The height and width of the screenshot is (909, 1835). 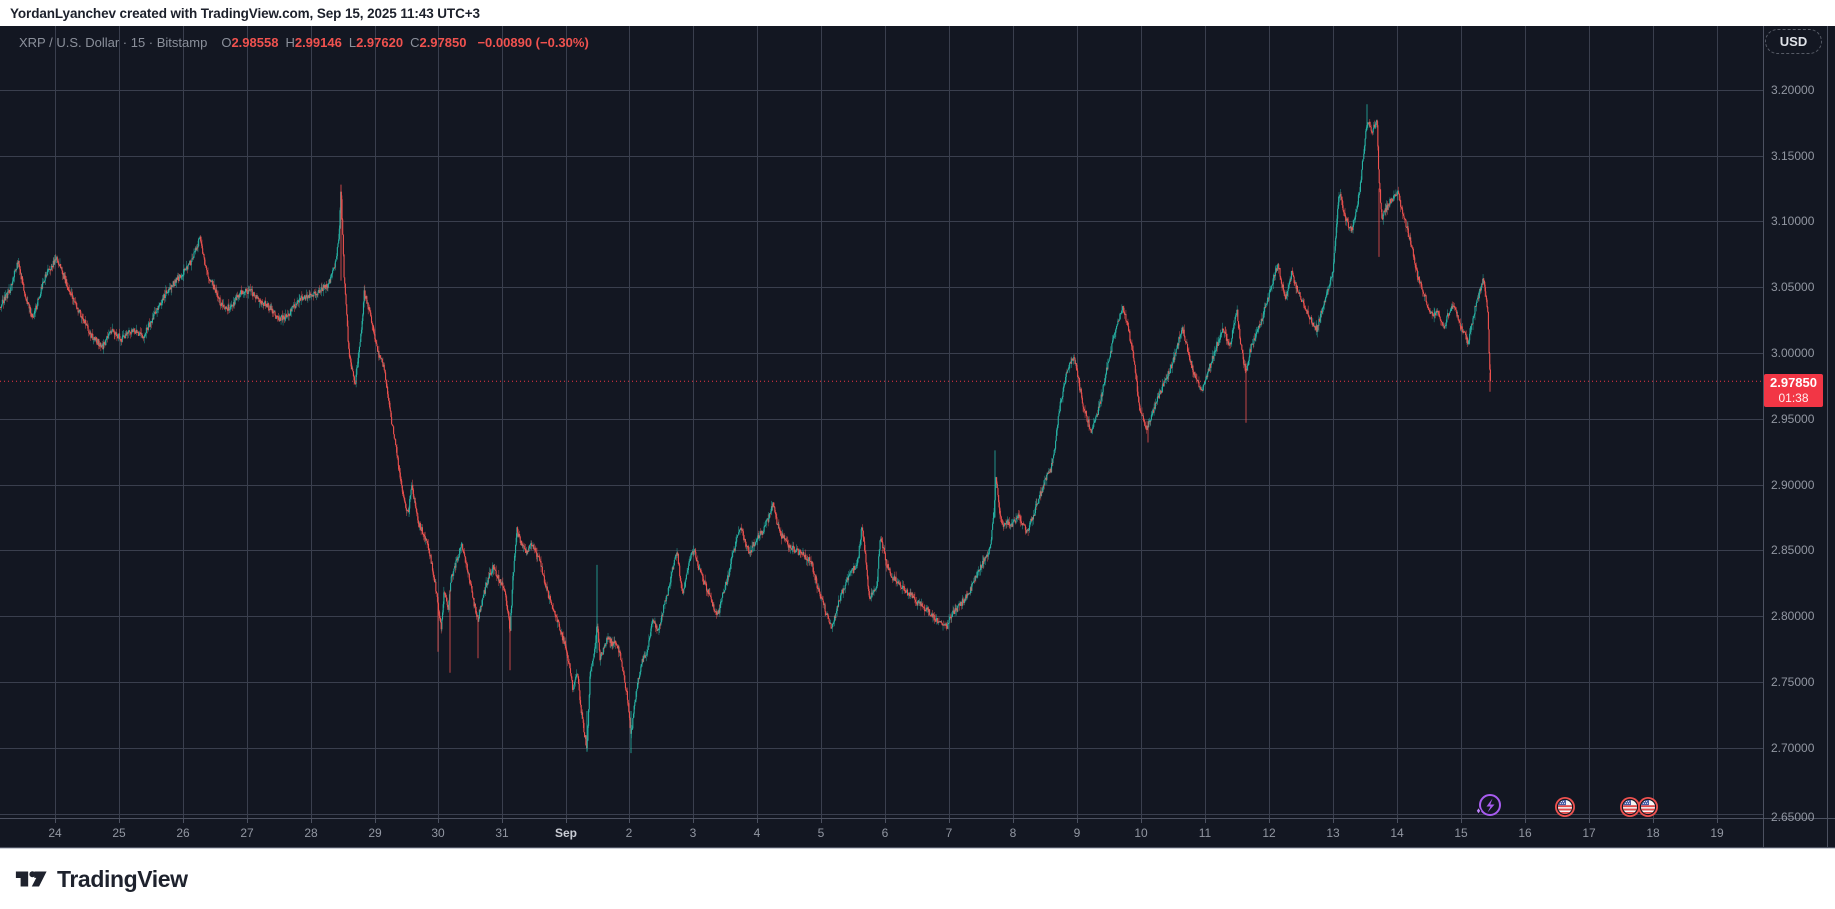 I want to click on time-tick-label: 9, so click(x=1077, y=833).